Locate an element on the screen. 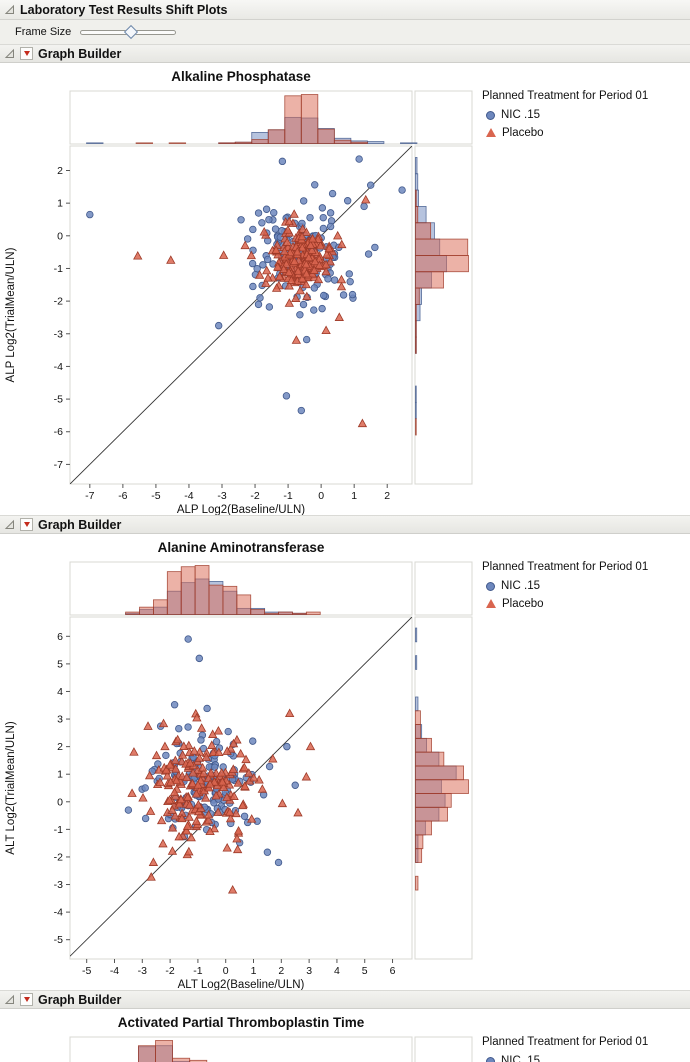  chart-title: Alkaline Phosphatase is located at coordinates (241, 76).